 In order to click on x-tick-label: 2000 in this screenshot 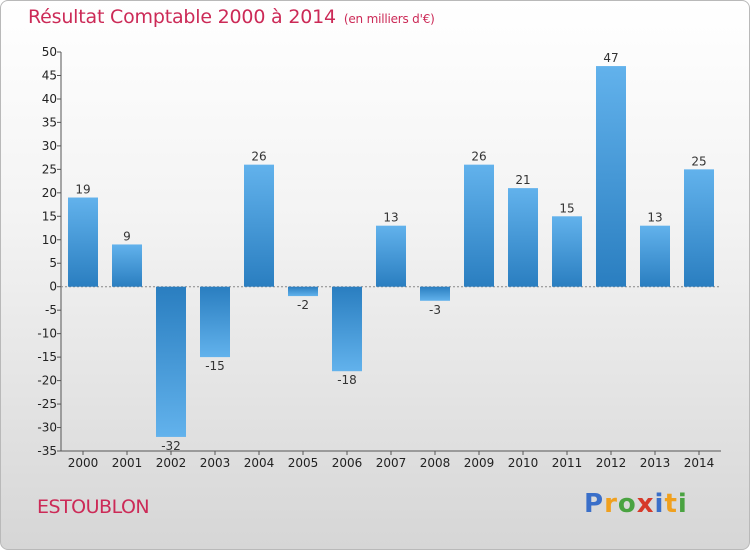, I will do `click(83, 463)`.